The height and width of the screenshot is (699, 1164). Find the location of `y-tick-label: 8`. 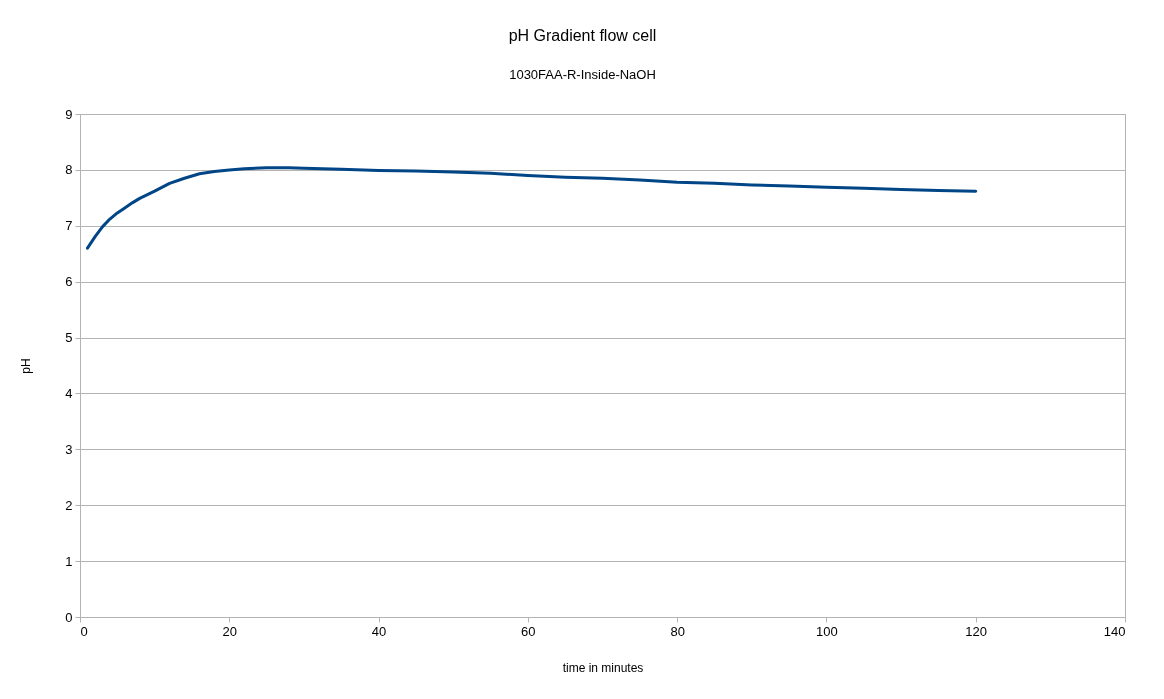

y-tick-label: 8 is located at coordinates (69, 170).